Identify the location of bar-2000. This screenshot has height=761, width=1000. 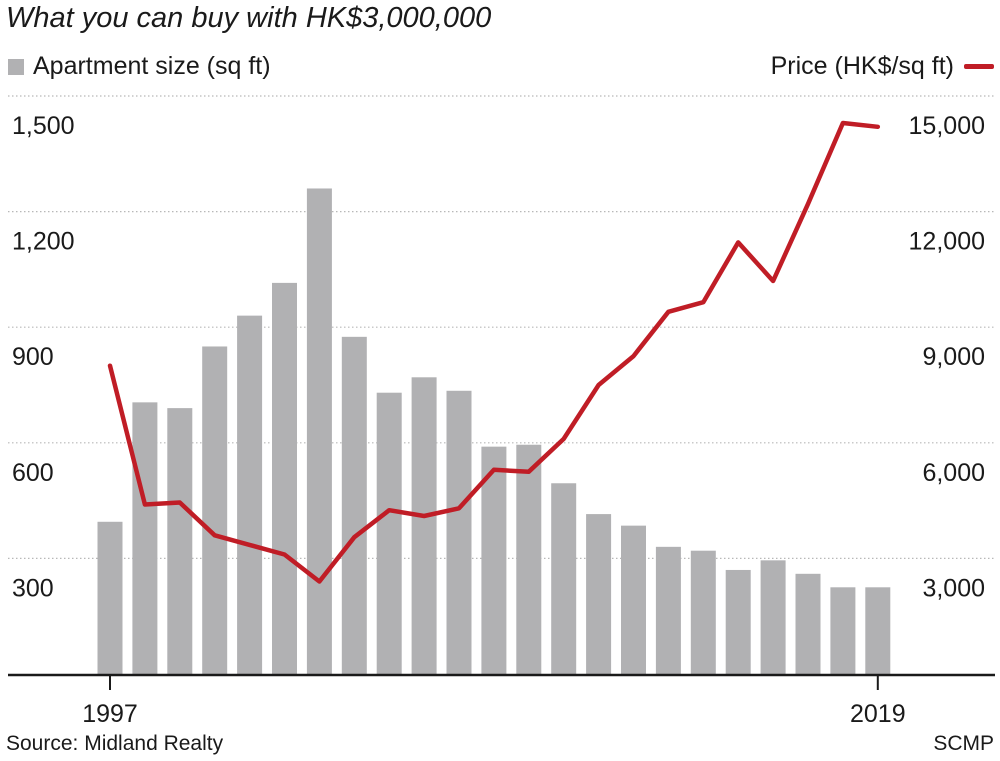
(215, 510).